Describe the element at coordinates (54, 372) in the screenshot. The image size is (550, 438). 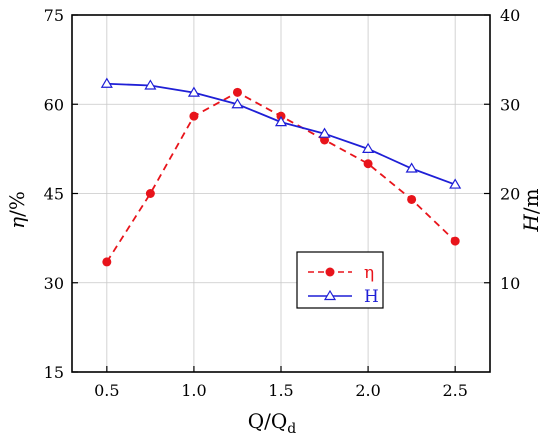
I see `y-left-tick-label: 15` at that location.